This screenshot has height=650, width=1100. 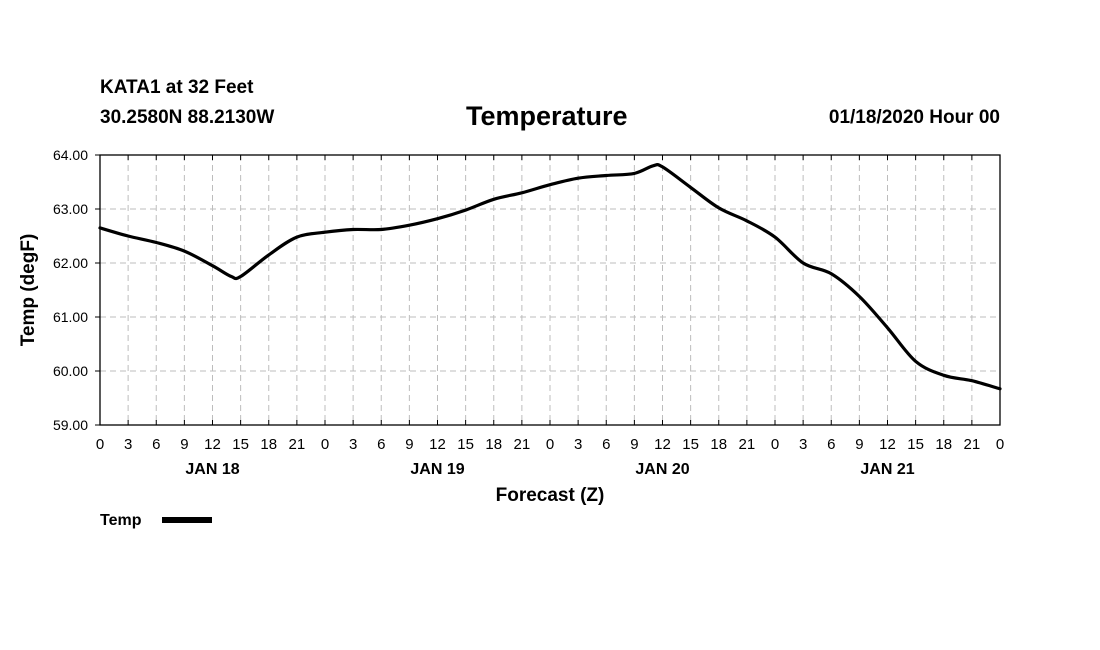 I want to click on y-tick-label: 59.00, so click(x=70, y=425).